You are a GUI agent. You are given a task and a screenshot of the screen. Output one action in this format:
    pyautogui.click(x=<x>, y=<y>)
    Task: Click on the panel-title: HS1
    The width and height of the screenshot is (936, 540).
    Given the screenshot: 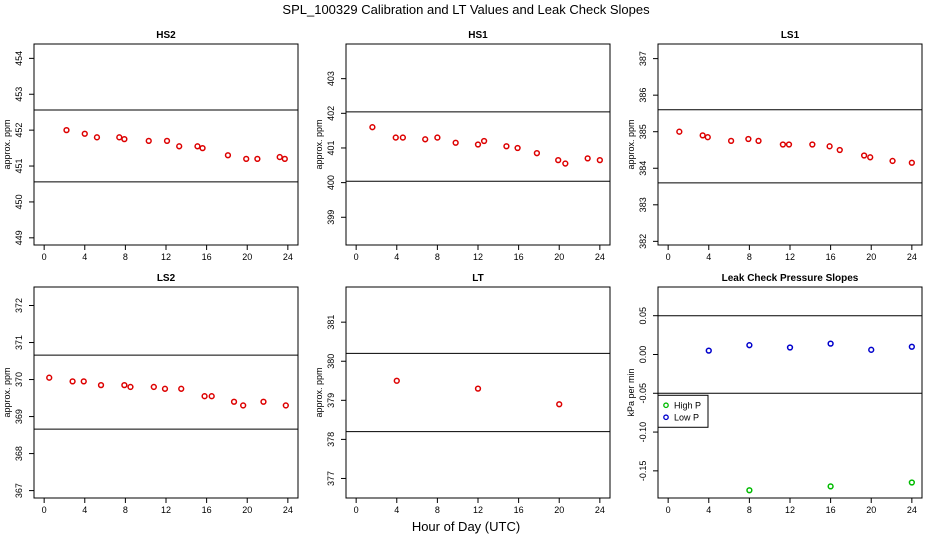 What is the action you would take?
    pyautogui.click(x=478, y=35)
    